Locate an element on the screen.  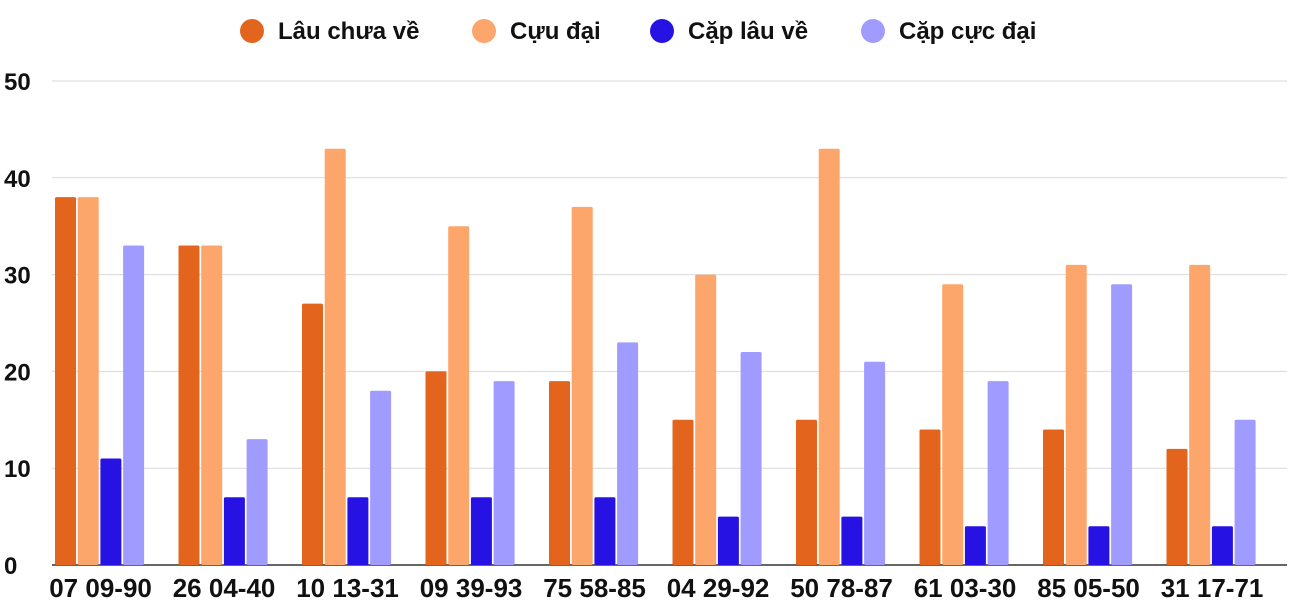
x-tick-label: 04 29-92 is located at coordinates (718, 586).